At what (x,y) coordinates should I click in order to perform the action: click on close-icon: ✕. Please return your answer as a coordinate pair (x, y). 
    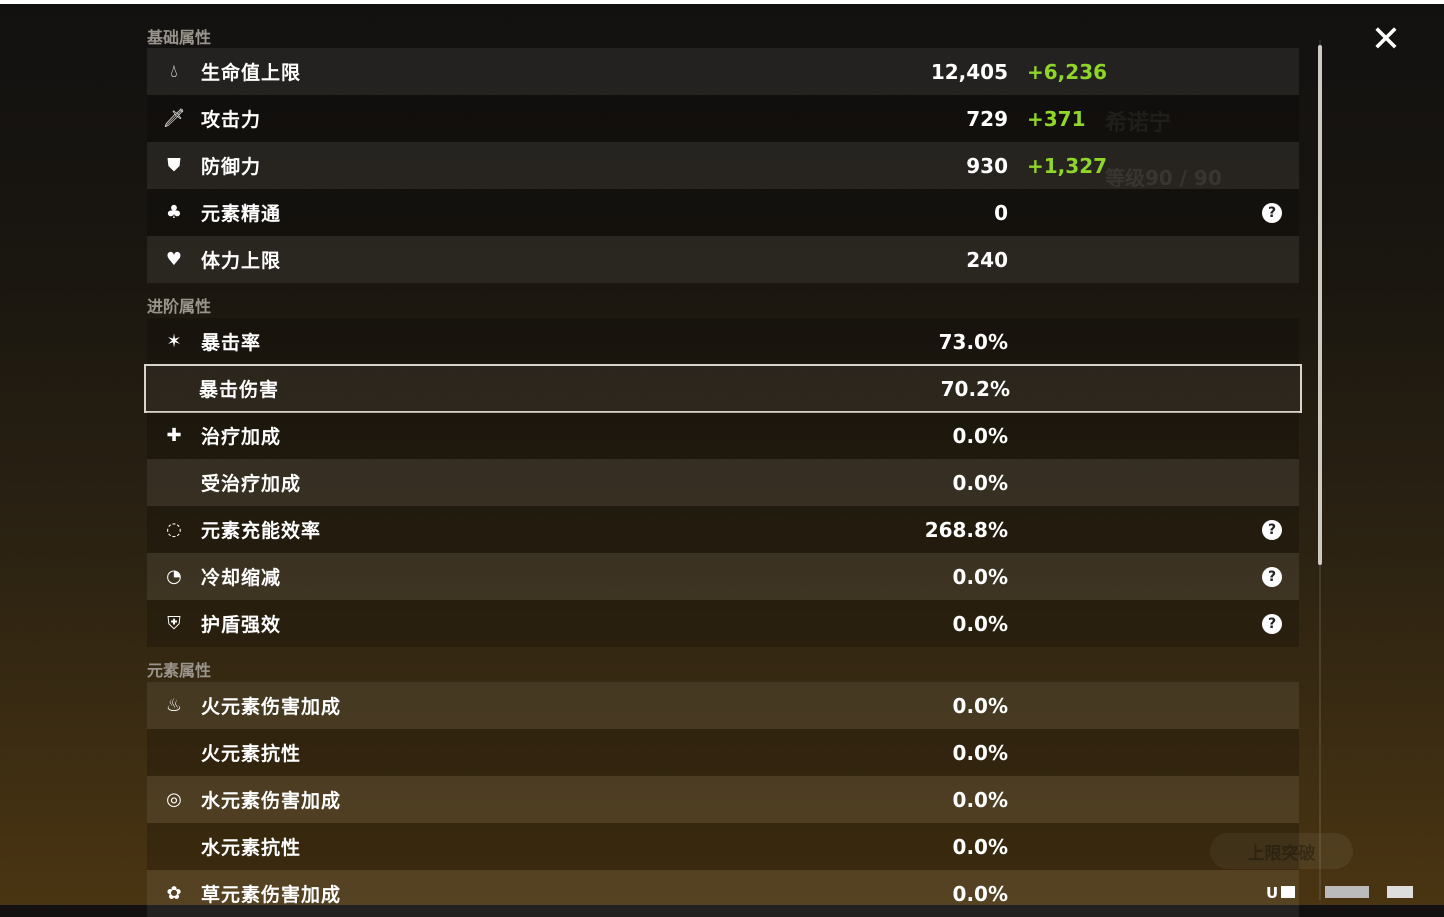
    Looking at the image, I should click on (1386, 39).